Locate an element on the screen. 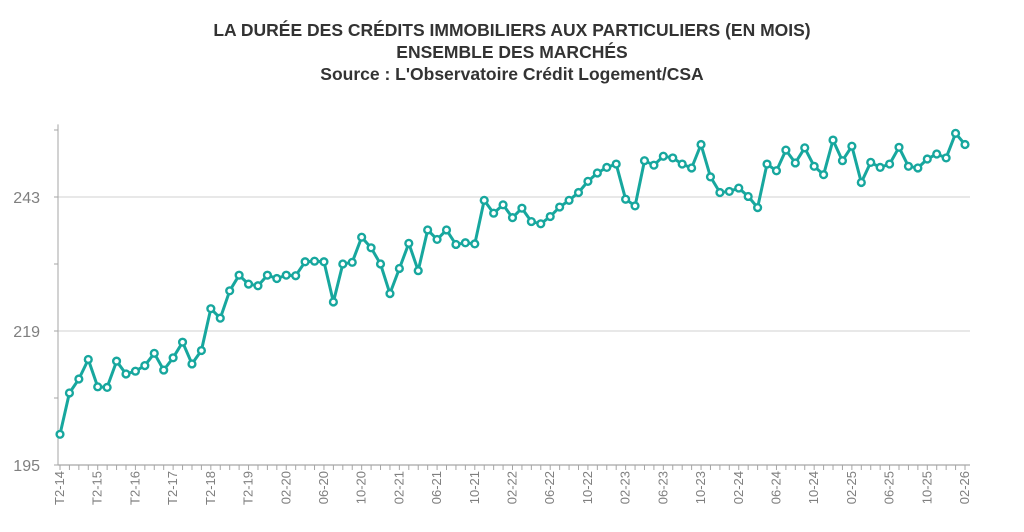 This screenshot has height=532, width=1024. x-tick-label: 02-22 is located at coordinates (512, 487).